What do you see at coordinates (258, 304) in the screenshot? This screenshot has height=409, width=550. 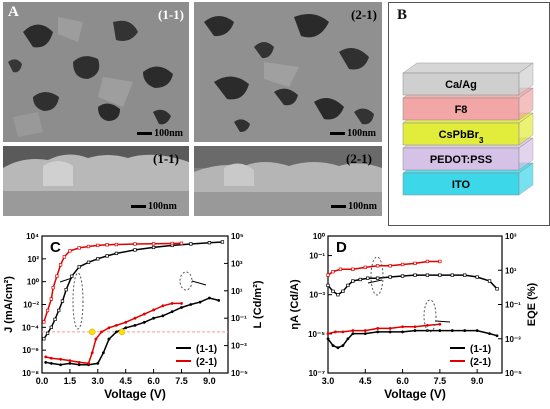 I see `right-y-axis-label: L (Cd/m²)` at bounding box center [258, 304].